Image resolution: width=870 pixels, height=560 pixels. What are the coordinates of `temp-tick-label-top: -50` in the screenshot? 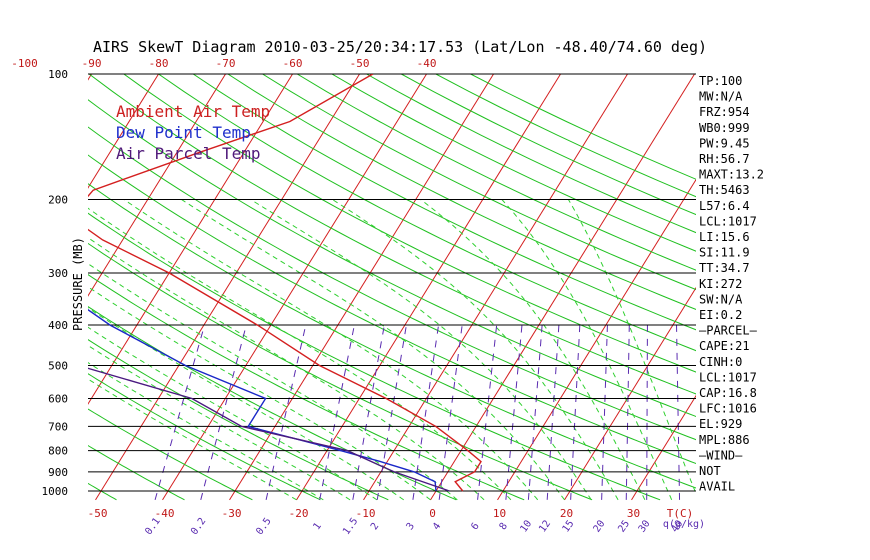 It's located at (360, 63).